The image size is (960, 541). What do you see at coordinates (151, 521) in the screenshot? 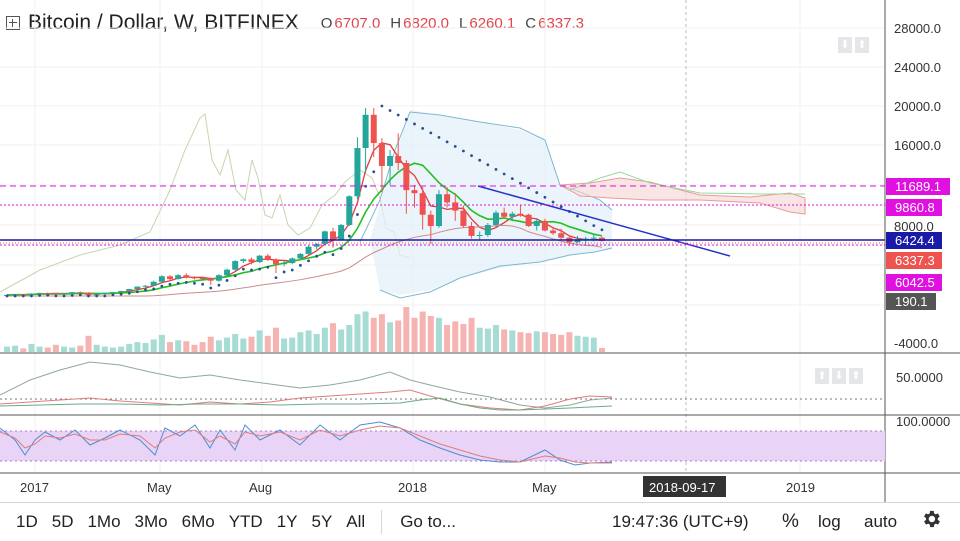
I see `range-3mo: 3Mo` at bounding box center [151, 521].